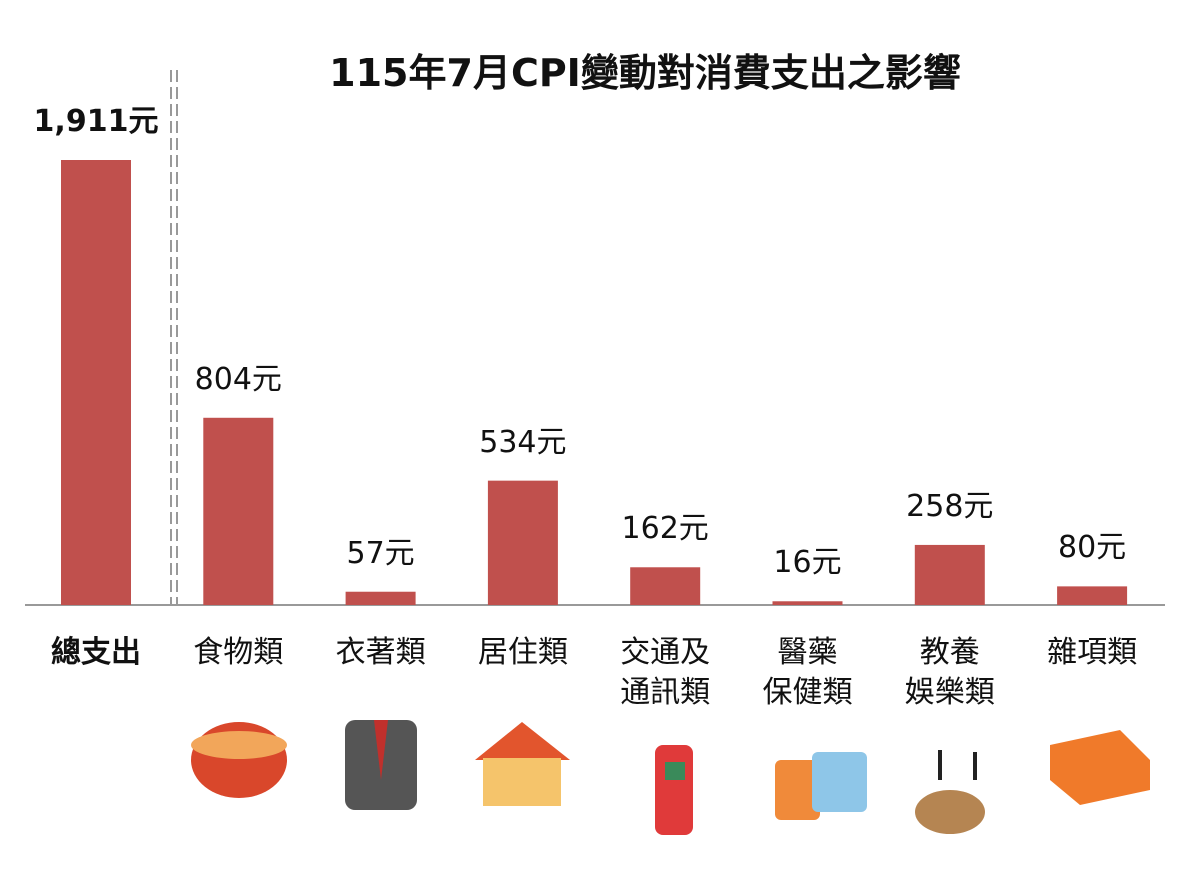 The image size is (1200, 883). Describe the element at coordinates (949, 672) in the screenshot. I see `x-tick-label: 教養 娛樂類` at that location.